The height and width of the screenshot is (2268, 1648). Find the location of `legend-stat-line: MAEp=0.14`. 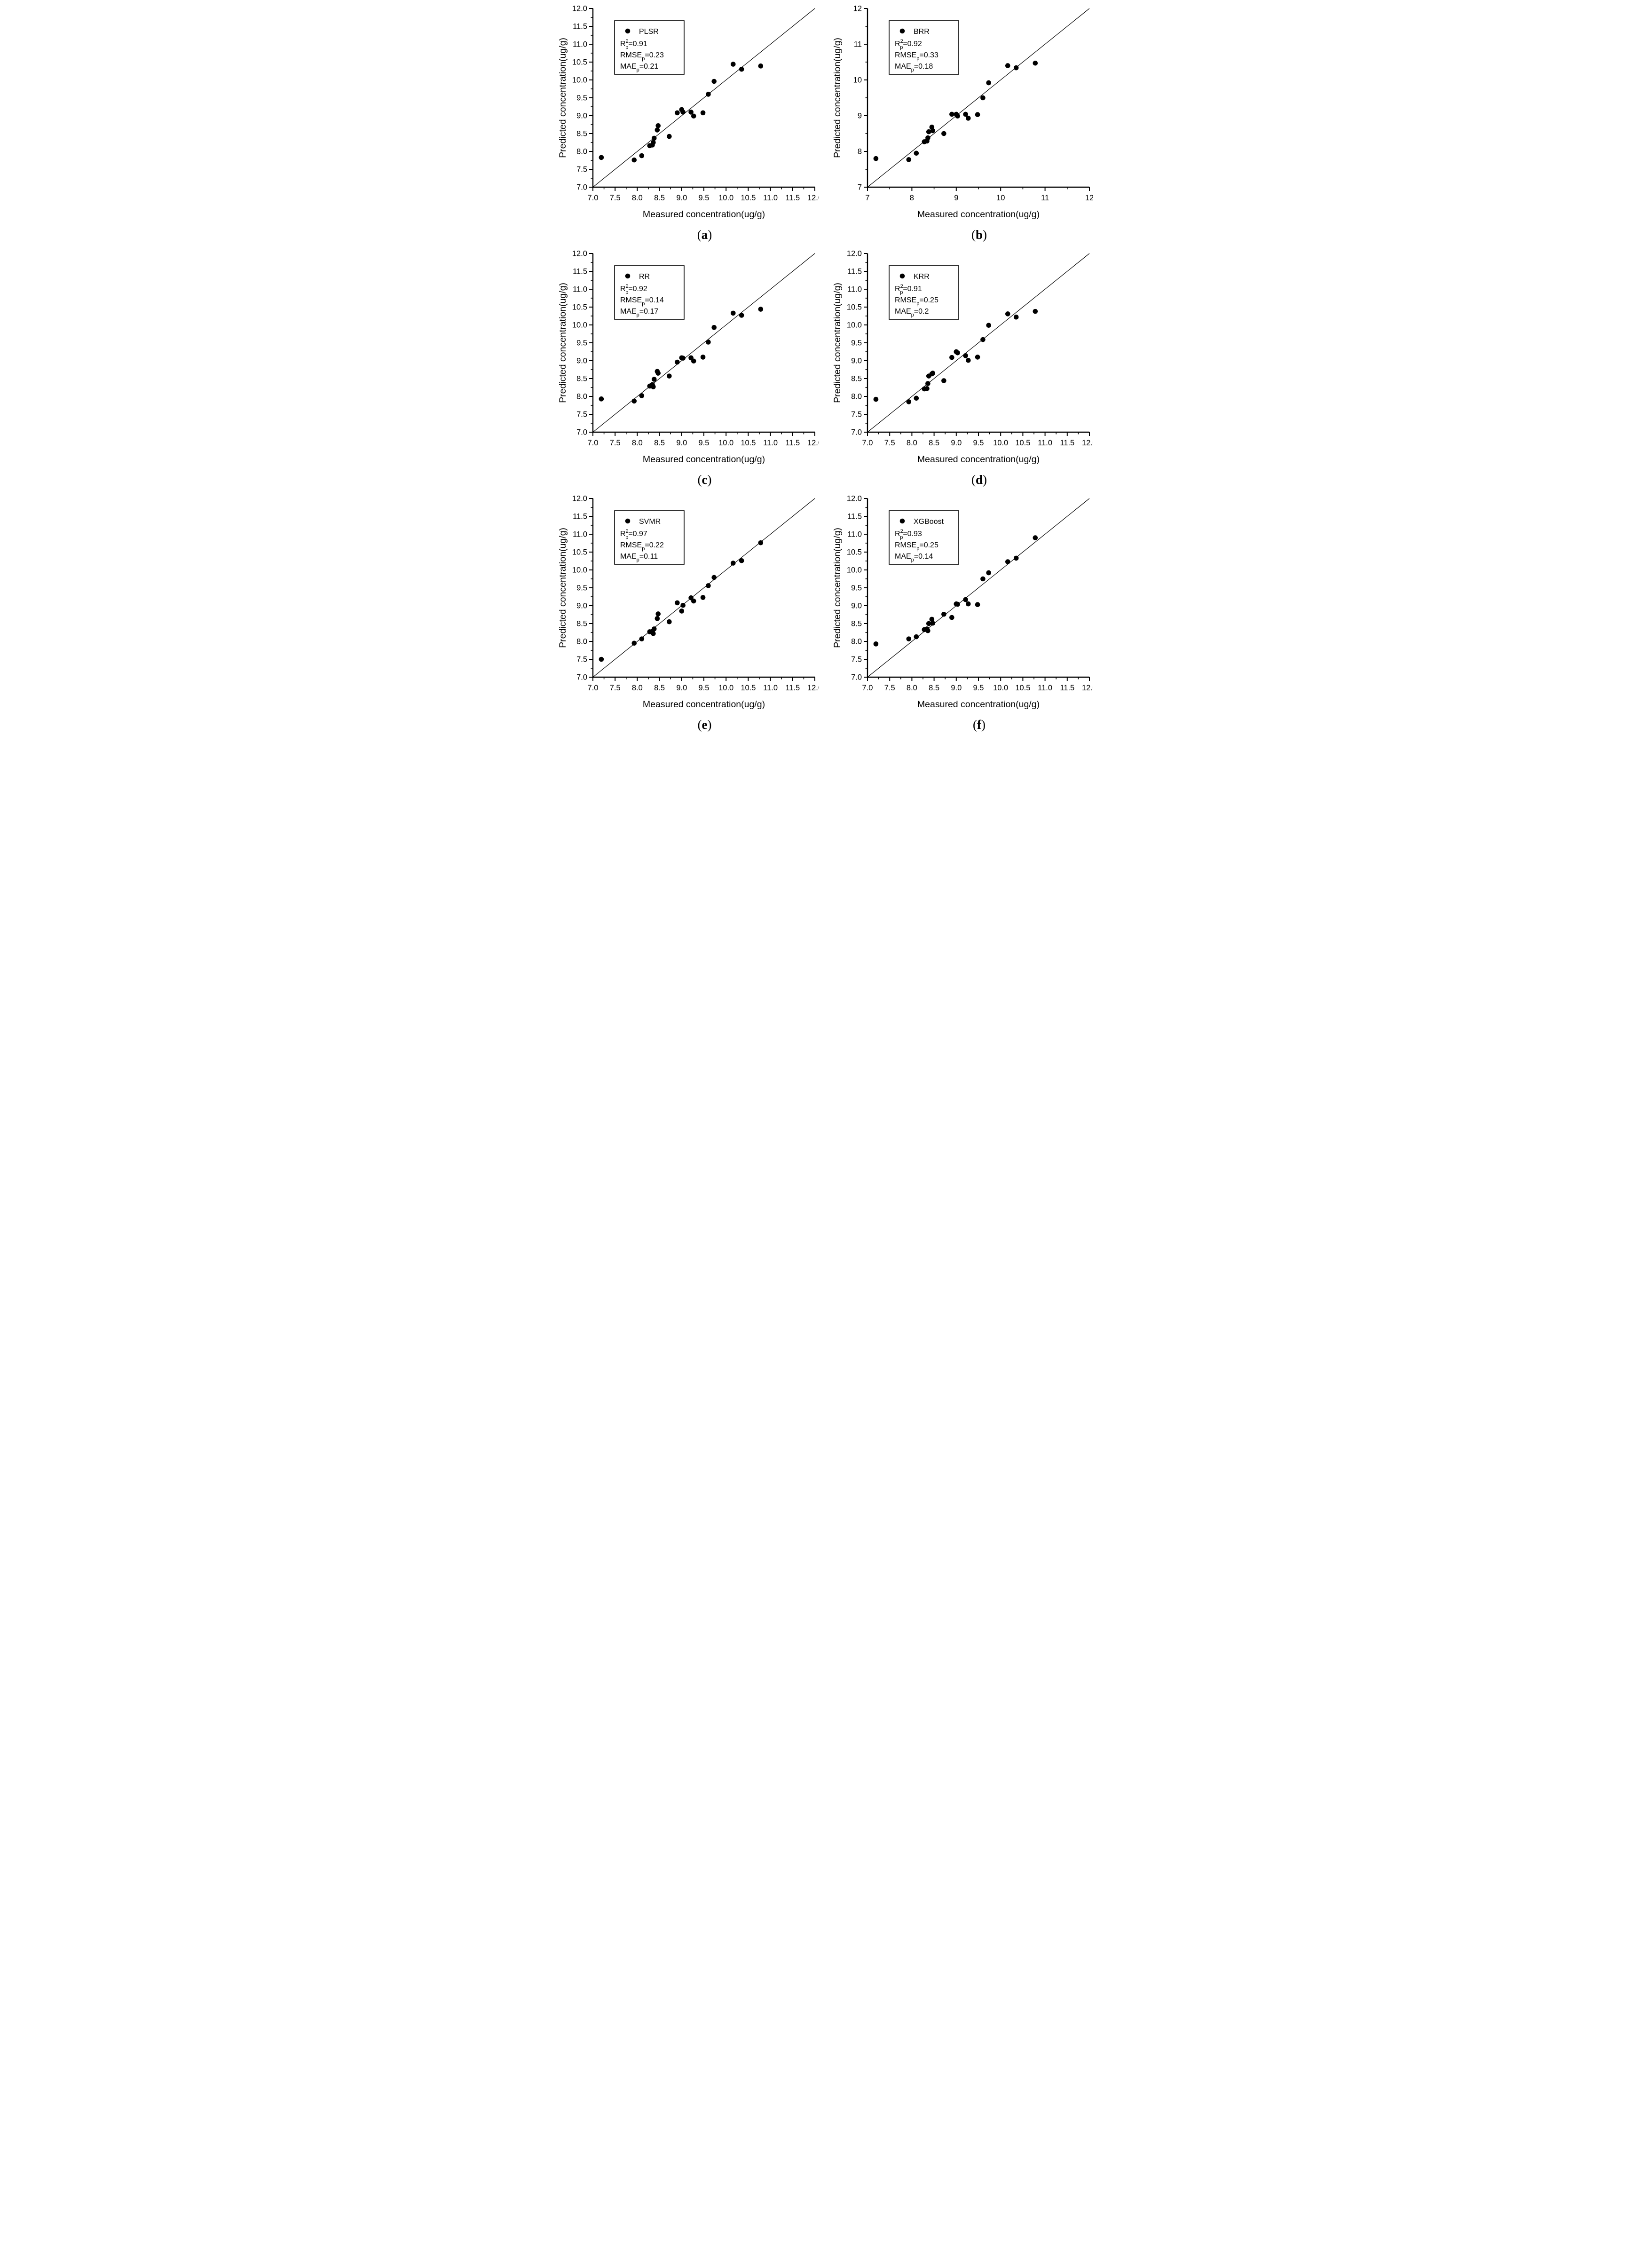

legend-stat-line: MAEp=0.14 is located at coordinates (914, 558).